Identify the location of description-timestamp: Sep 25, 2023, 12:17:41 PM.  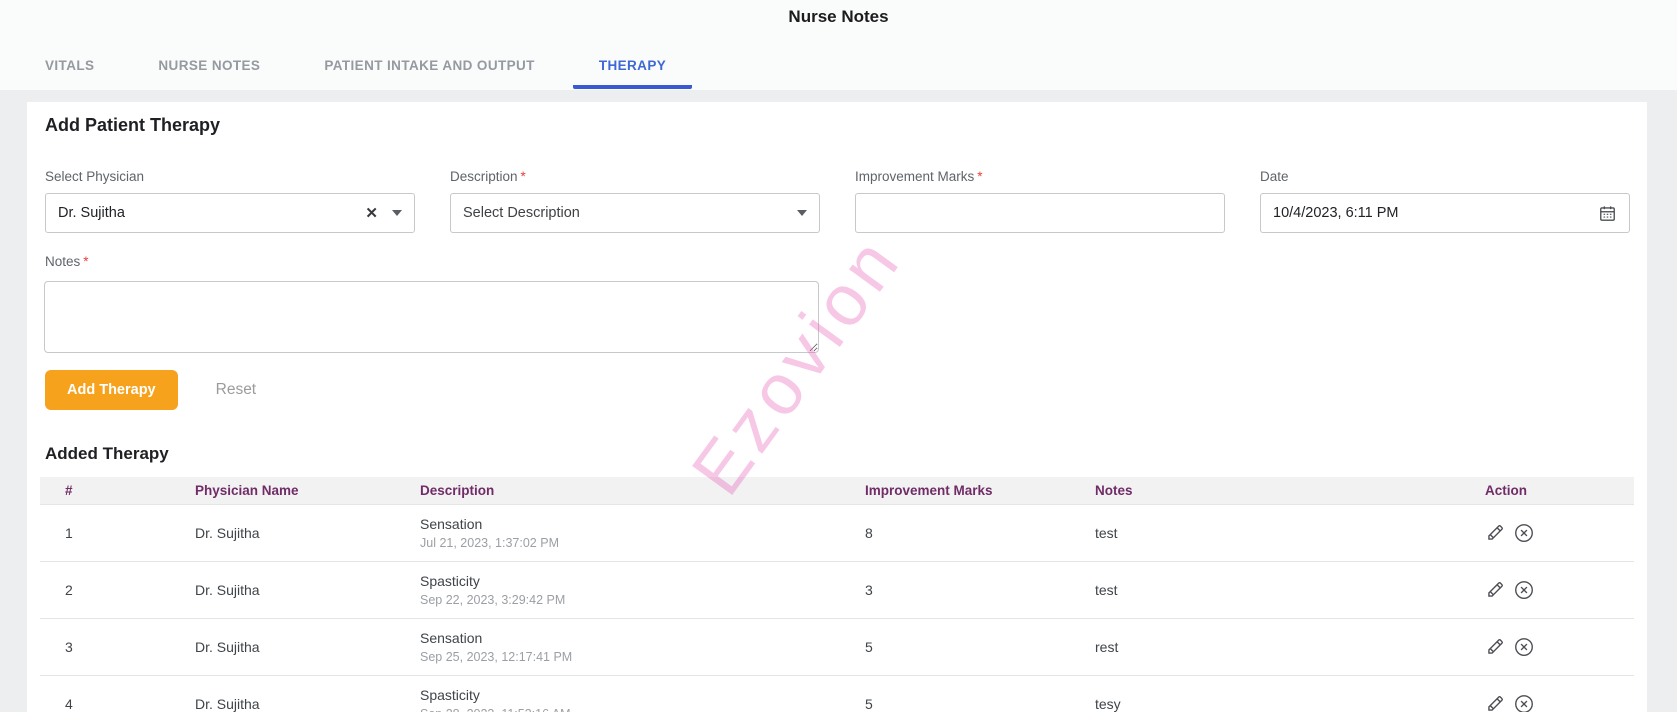
(496, 656).